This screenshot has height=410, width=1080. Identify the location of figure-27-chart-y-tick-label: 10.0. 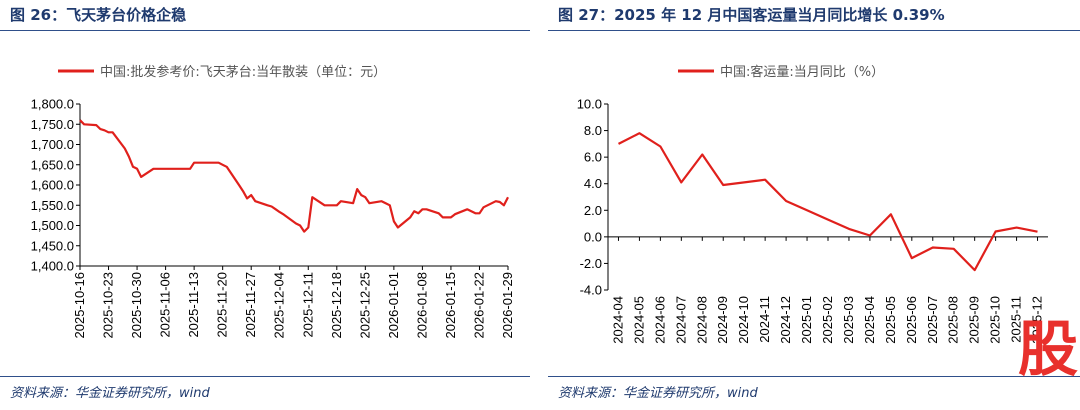
(589, 104).